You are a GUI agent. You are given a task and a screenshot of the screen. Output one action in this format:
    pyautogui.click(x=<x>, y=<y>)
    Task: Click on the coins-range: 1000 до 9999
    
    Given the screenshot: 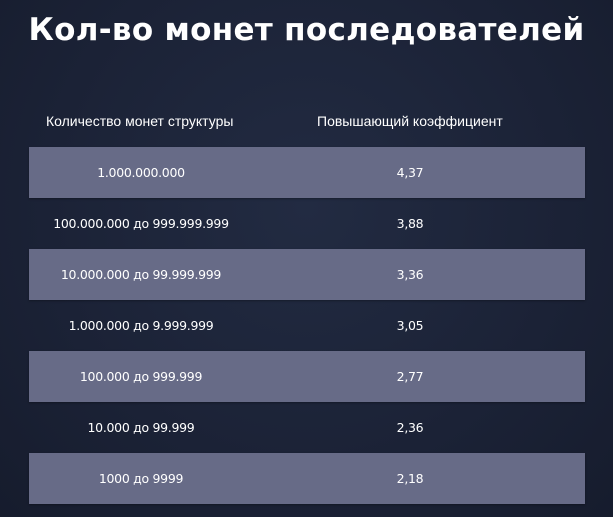 What is the action you would take?
    pyautogui.click(x=141, y=478)
    